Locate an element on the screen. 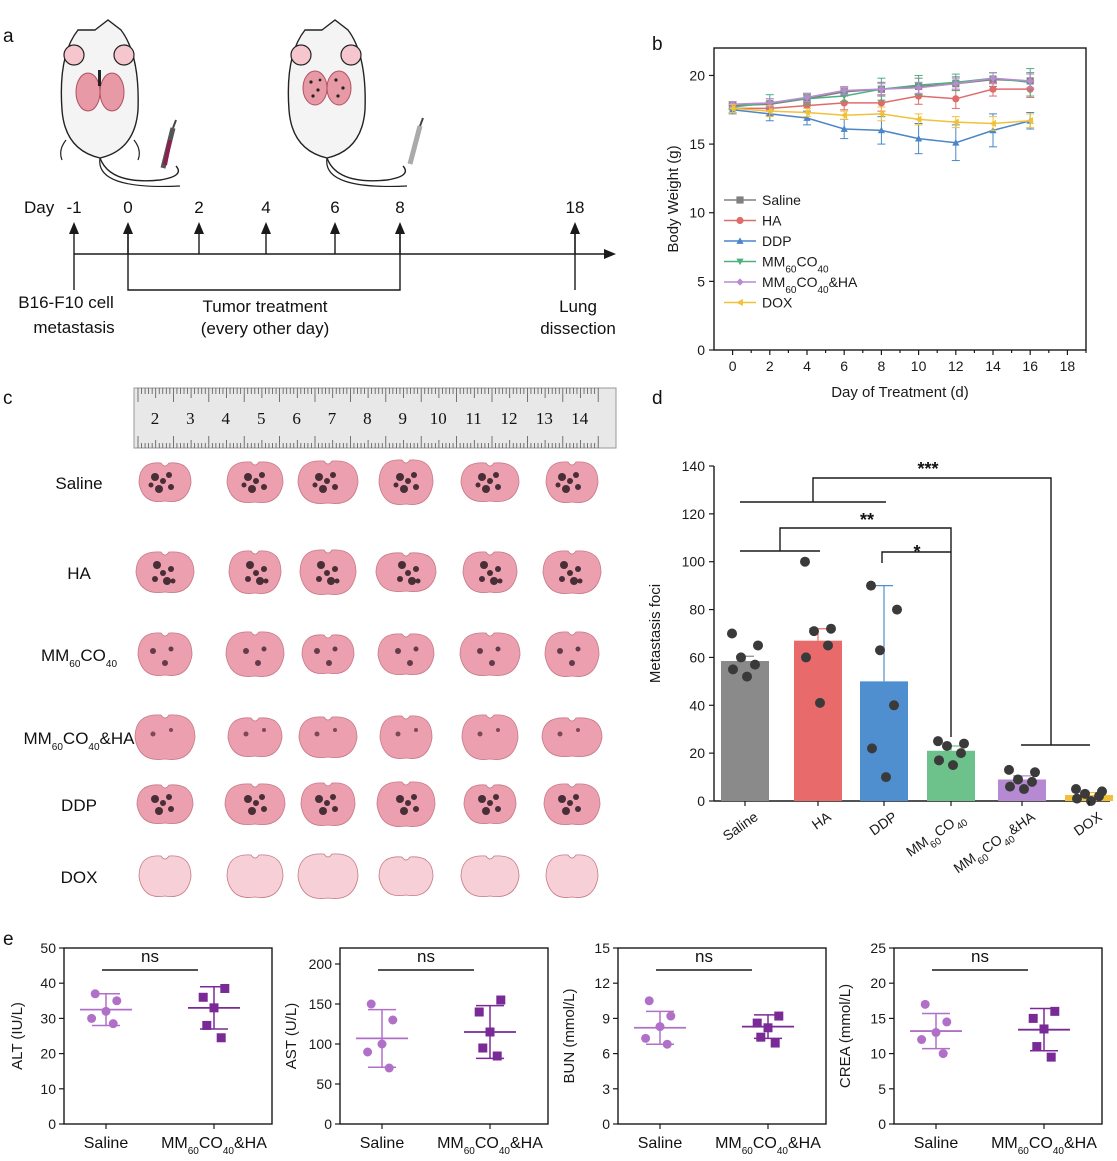  x-tick-label: Saline is located at coordinates (660, 1143).